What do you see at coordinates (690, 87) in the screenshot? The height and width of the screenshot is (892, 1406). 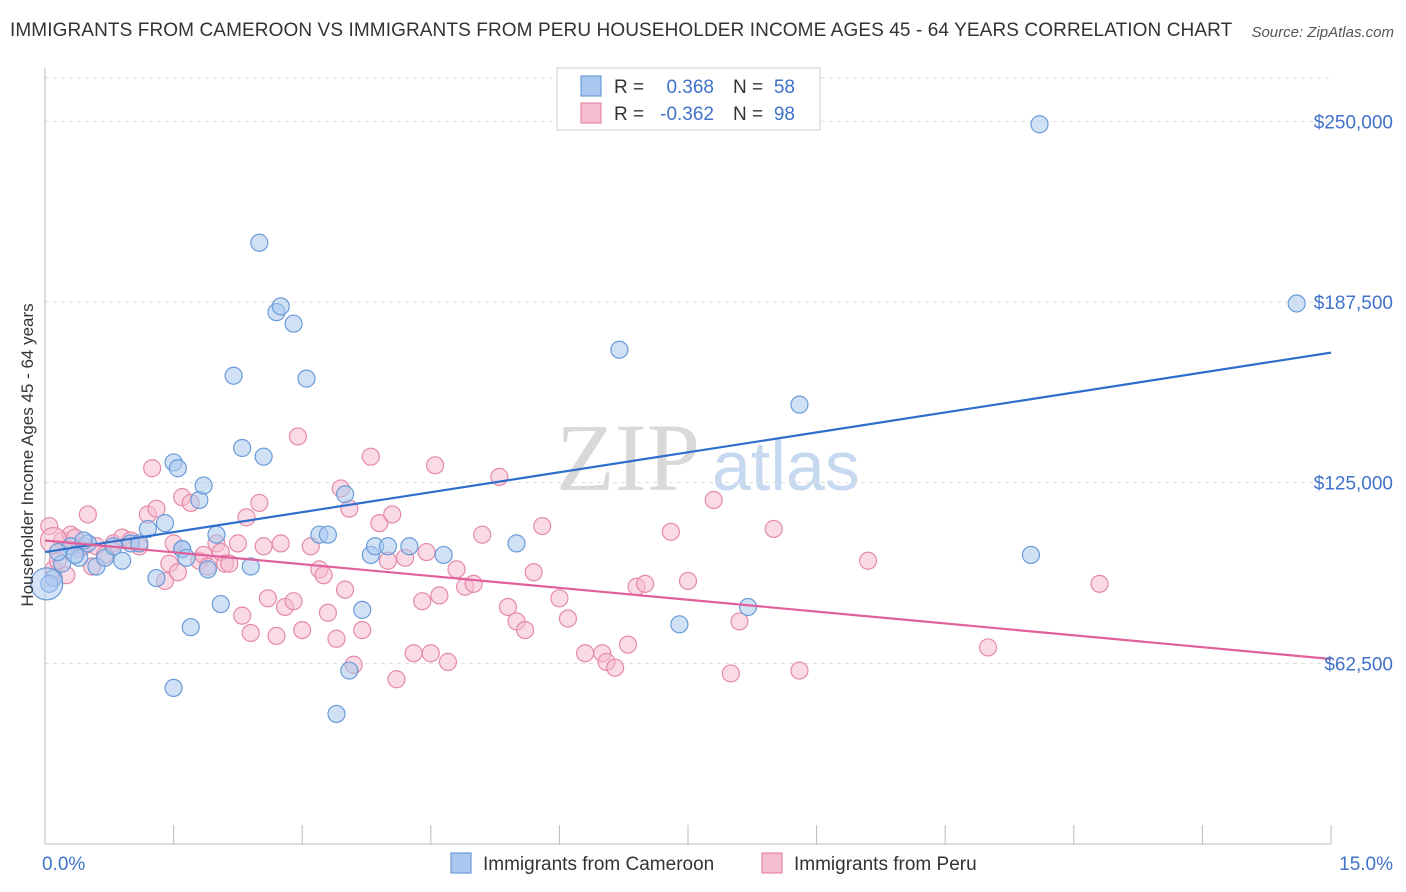 I see `stat-r-value-1: 0.368` at bounding box center [690, 87].